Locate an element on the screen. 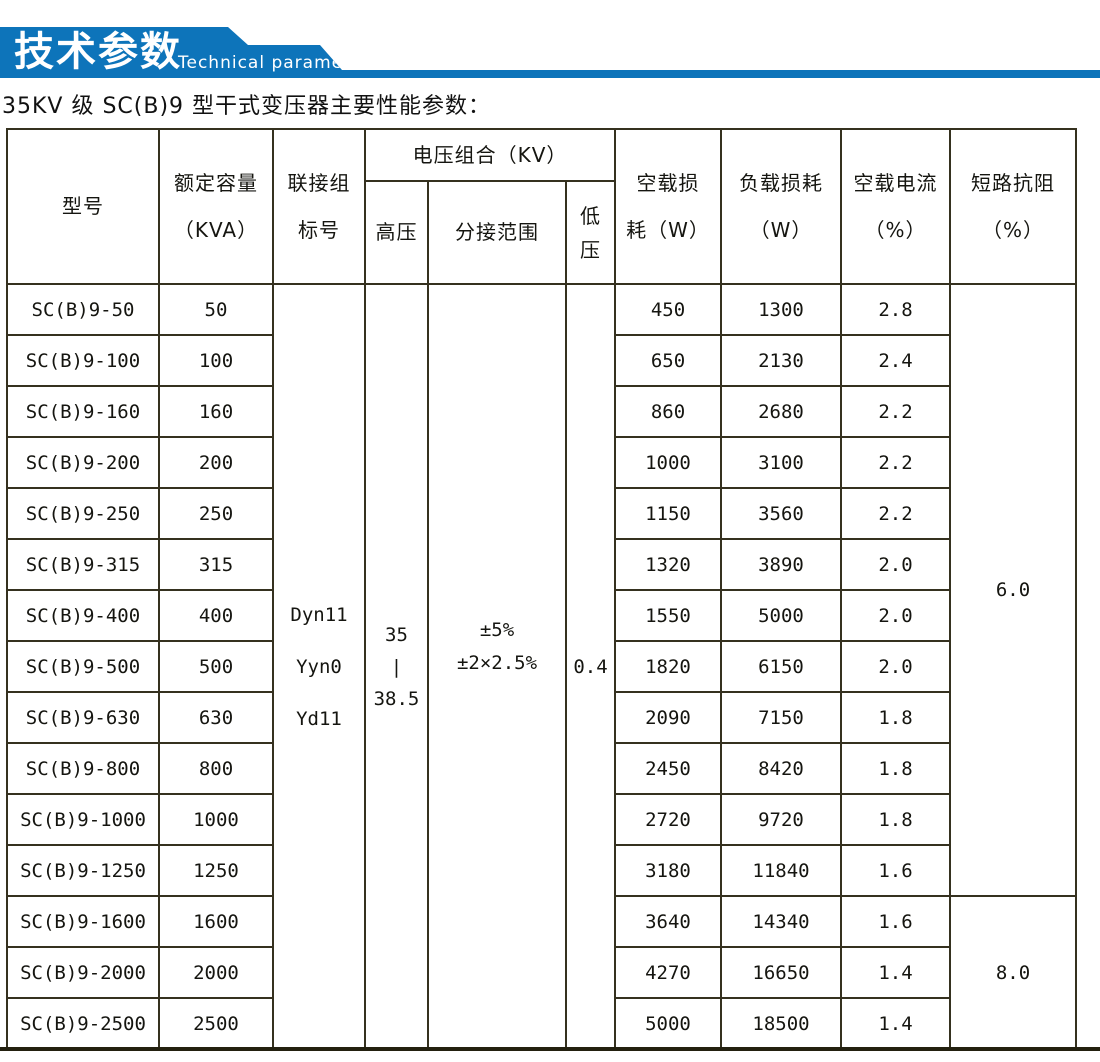 This screenshot has height=1062, width=1100. col-header-no-load-current: 空载电流 （%） is located at coordinates (895, 206).